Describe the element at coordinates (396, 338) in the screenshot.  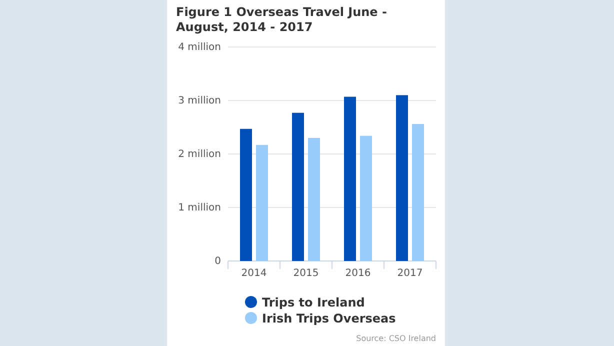
I see `source-note: Source: CSO Ireland` at that location.